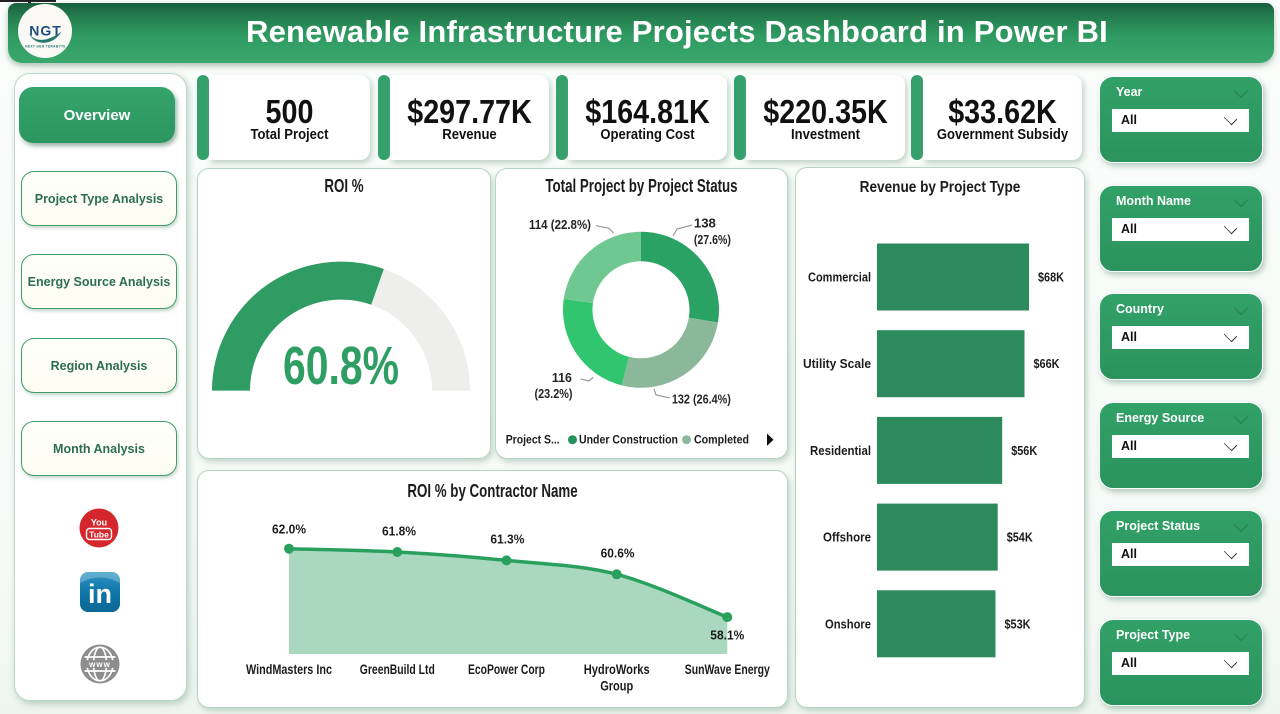 The width and height of the screenshot is (1280, 714). Describe the element at coordinates (507, 539) in the screenshot. I see `svg-text: 61.3%` at that location.